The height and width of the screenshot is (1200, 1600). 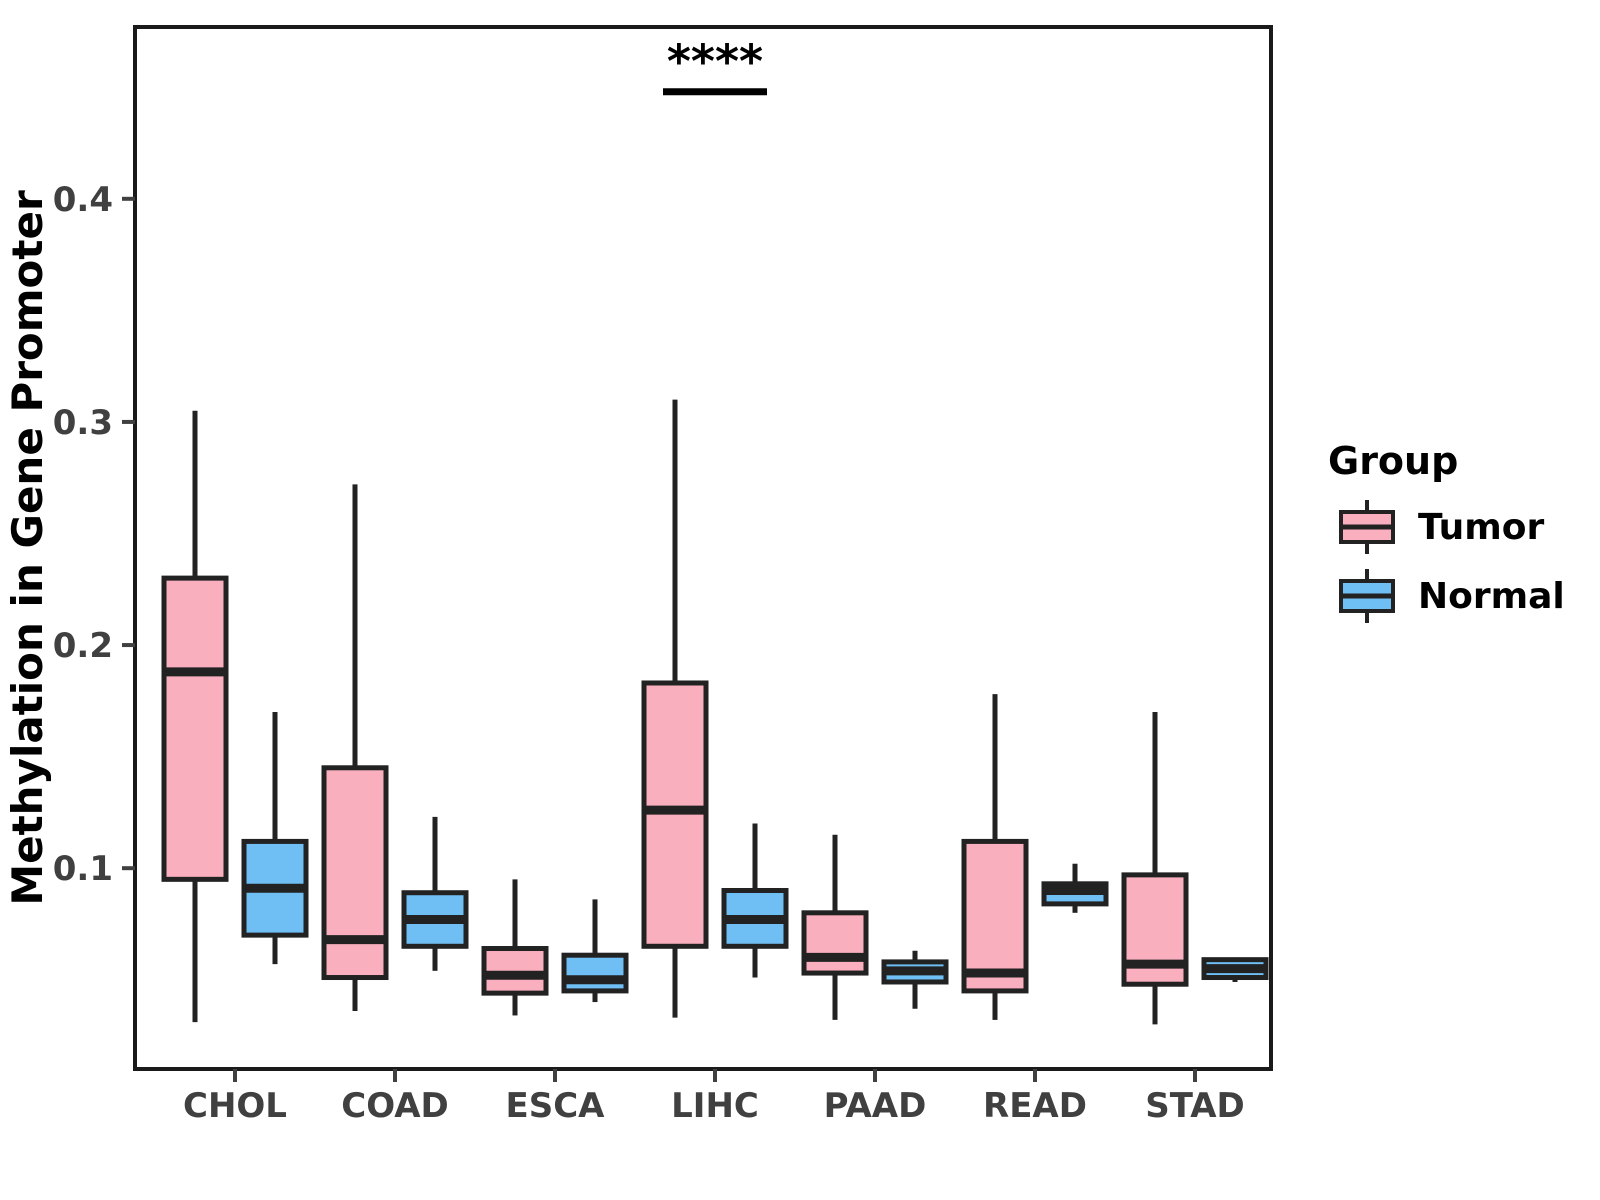 I want to click on y-axis-tick-label: 0.1, so click(x=83, y=869).